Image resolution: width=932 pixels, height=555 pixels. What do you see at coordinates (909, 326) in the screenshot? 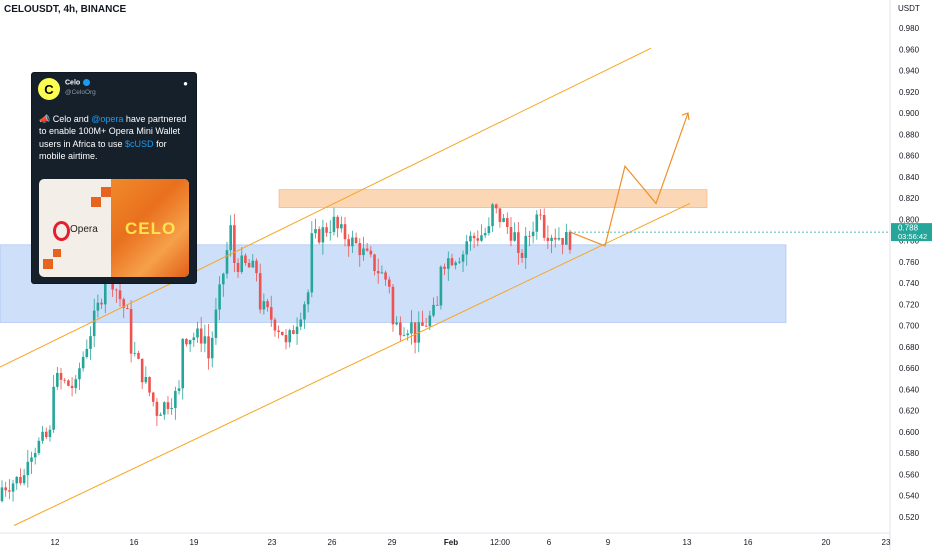
I see `price-tick-label: 0.700` at bounding box center [909, 326].